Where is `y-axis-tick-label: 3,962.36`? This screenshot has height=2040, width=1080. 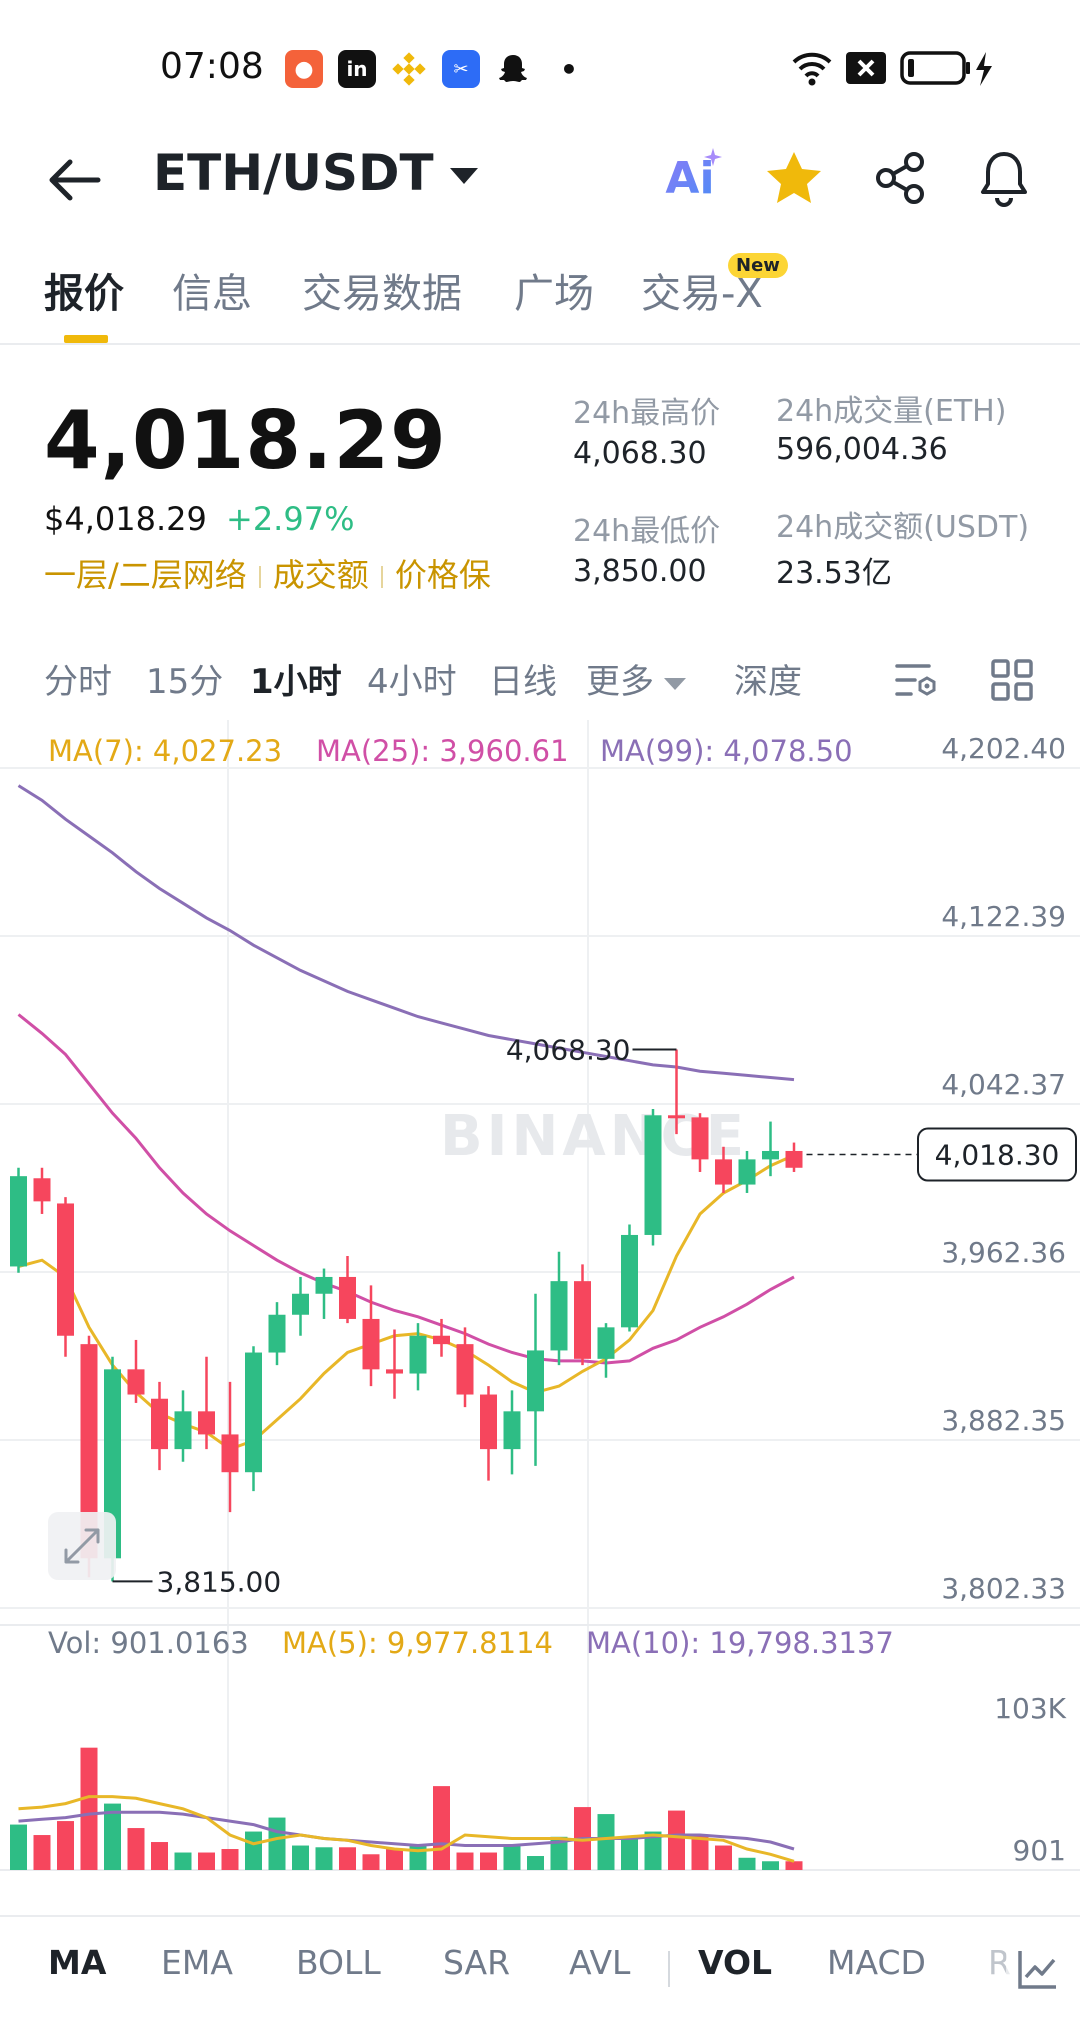 y-axis-tick-label: 3,962.36 is located at coordinates (1003, 1252).